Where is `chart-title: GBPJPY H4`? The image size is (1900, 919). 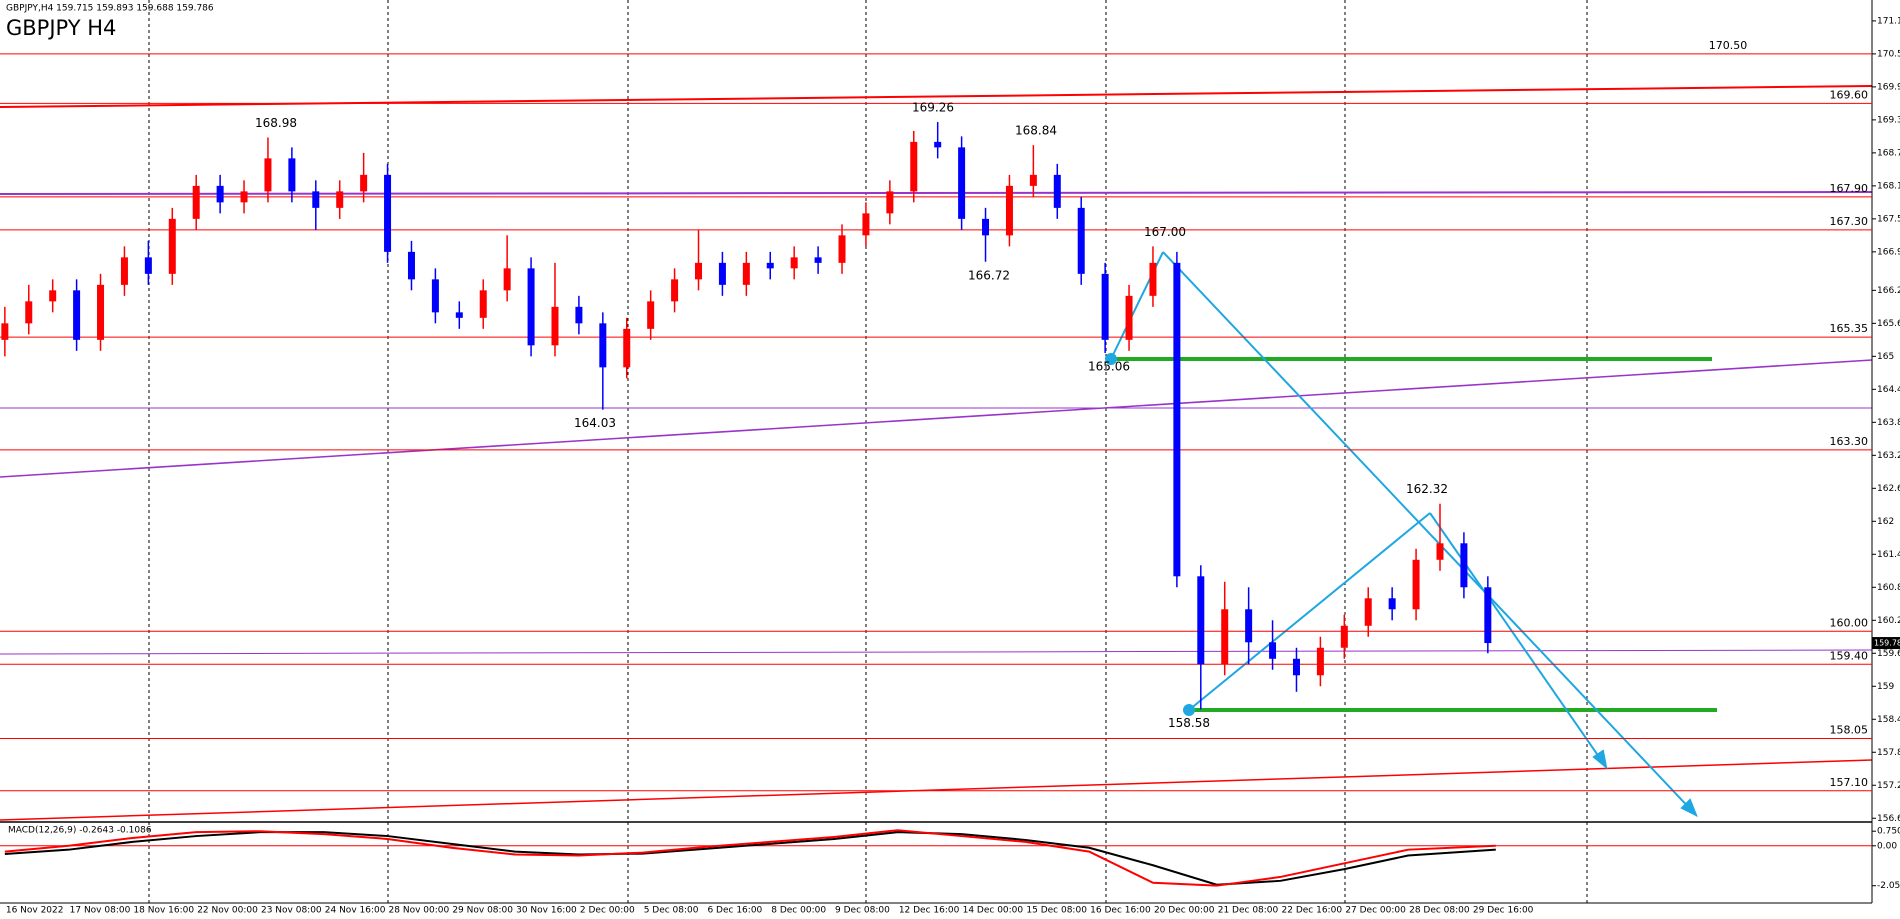
chart-title: GBPJPY H4 is located at coordinates (61, 28).